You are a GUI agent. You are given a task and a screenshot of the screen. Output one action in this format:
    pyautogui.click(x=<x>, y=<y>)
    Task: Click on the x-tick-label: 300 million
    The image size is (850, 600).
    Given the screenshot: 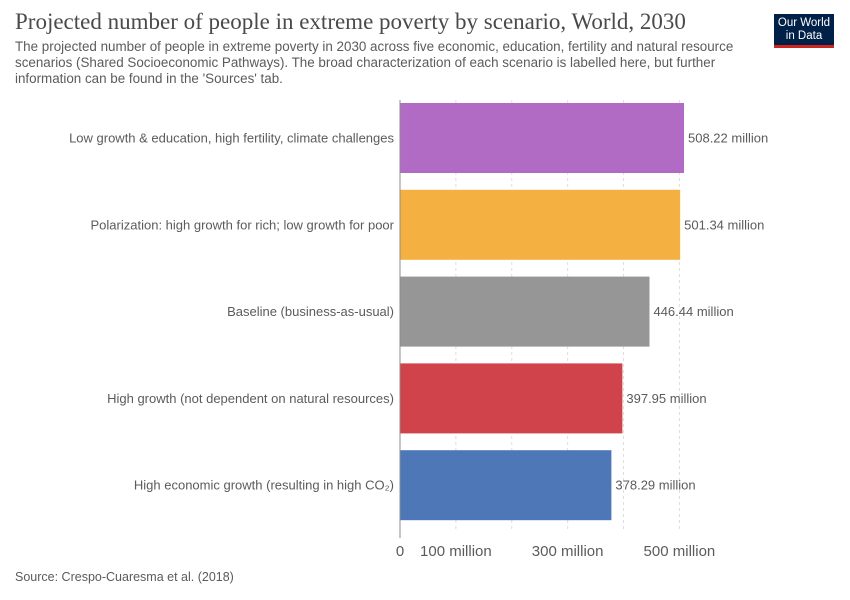 What is the action you would take?
    pyautogui.click(x=568, y=551)
    